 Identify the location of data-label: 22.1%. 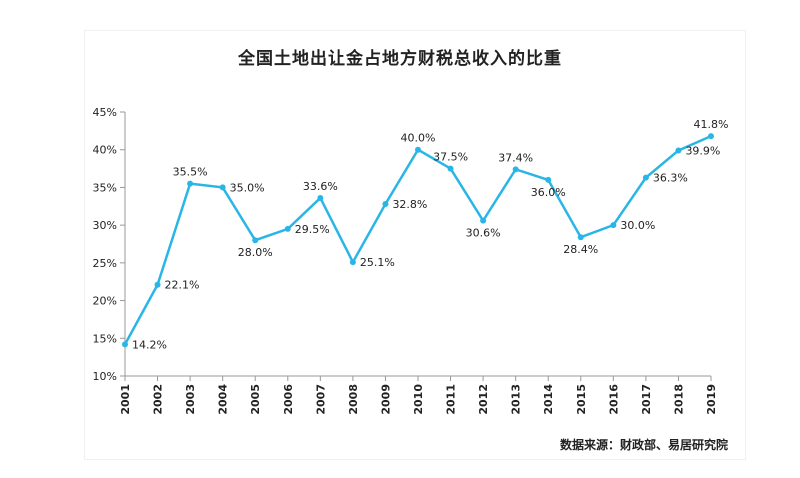
(182, 285).